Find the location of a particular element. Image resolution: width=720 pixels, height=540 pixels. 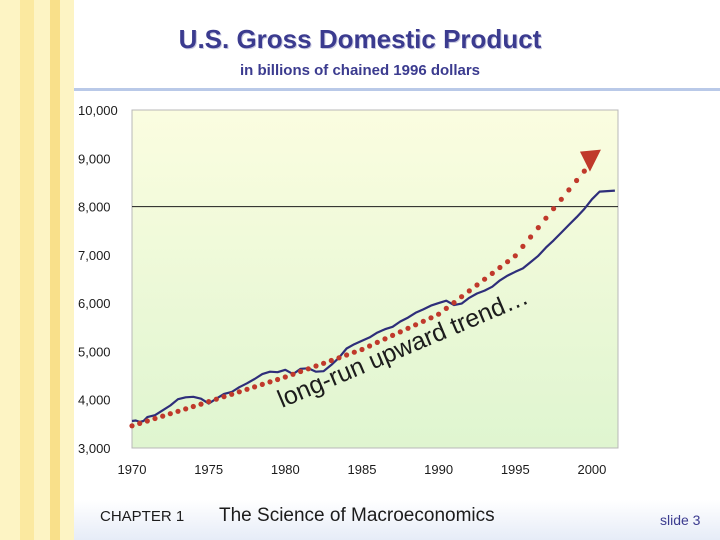

footer-bar is located at coordinates (397, 515).